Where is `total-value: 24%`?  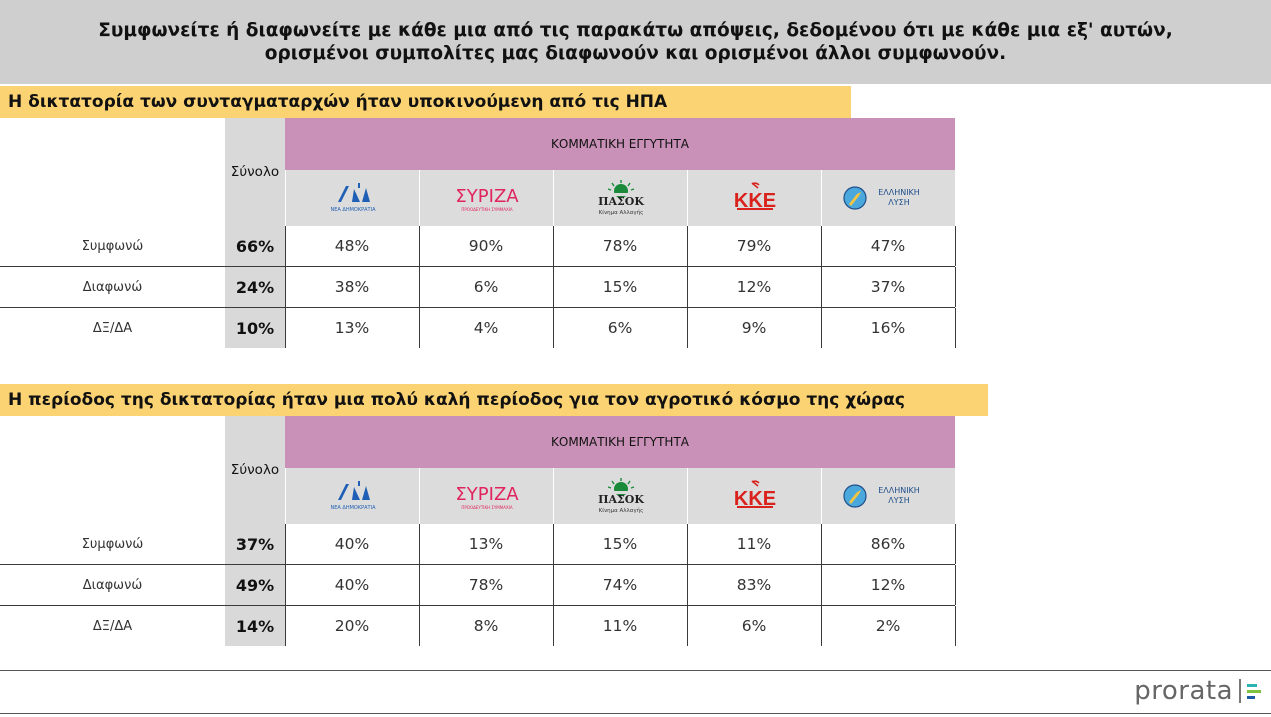 total-value: 24% is located at coordinates (255, 287).